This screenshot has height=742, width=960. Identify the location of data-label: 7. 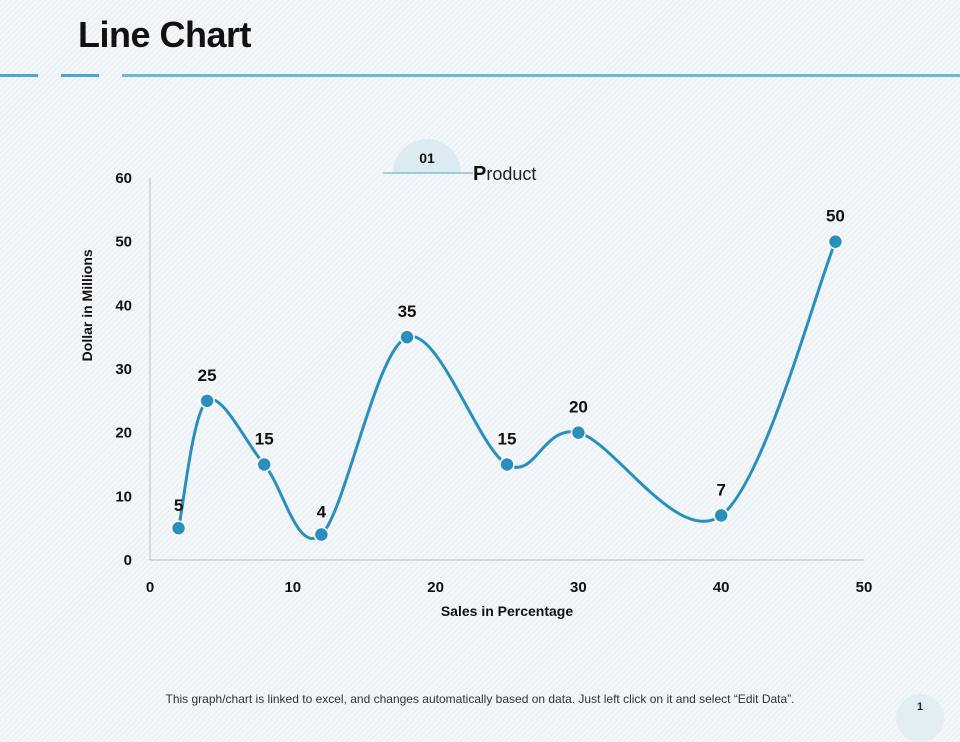
(720, 489).